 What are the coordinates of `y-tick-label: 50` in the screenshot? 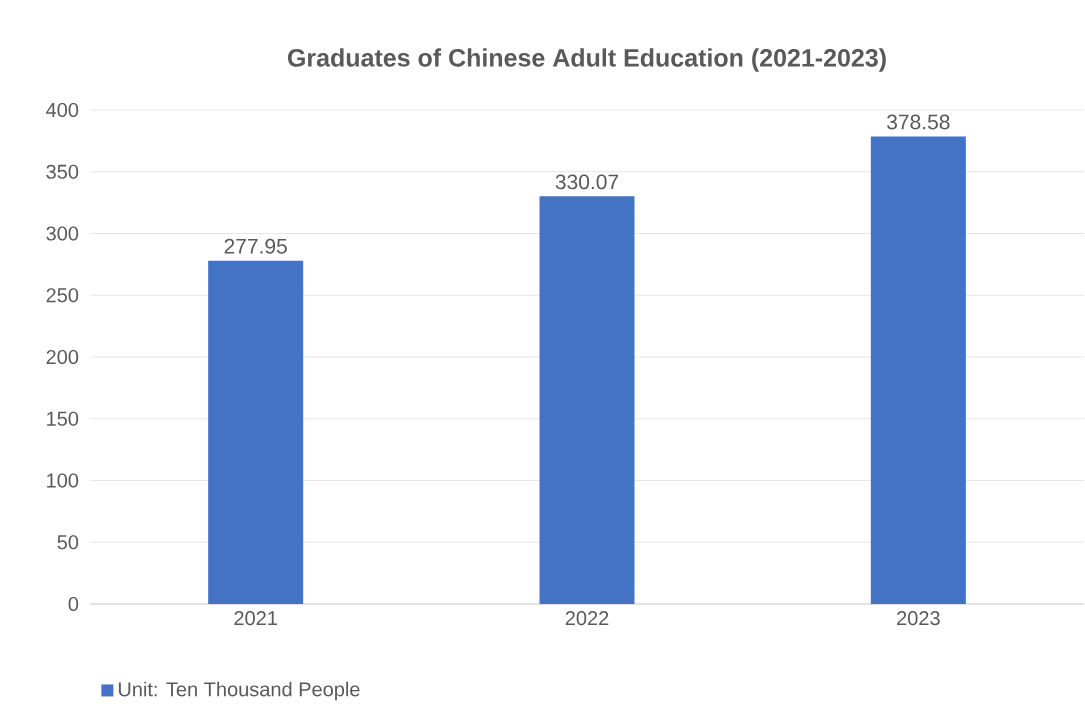 It's located at (68, 542).